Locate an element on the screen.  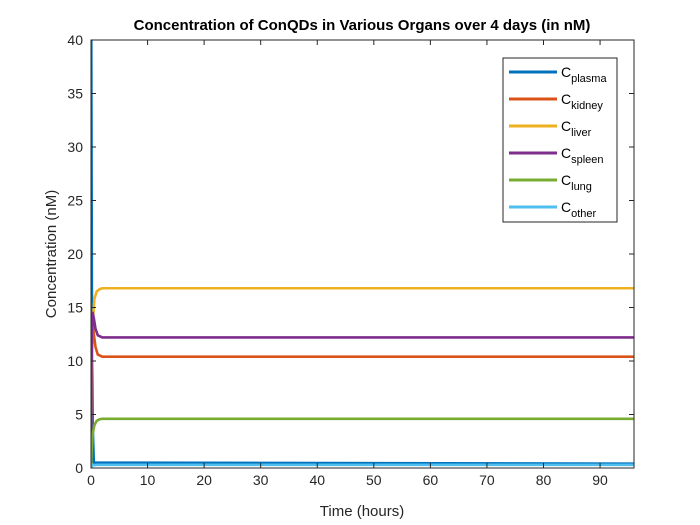
legend: Cplasma Ckidney Cliver Cspleen Clung Cother is located at coordinates (560, 140).